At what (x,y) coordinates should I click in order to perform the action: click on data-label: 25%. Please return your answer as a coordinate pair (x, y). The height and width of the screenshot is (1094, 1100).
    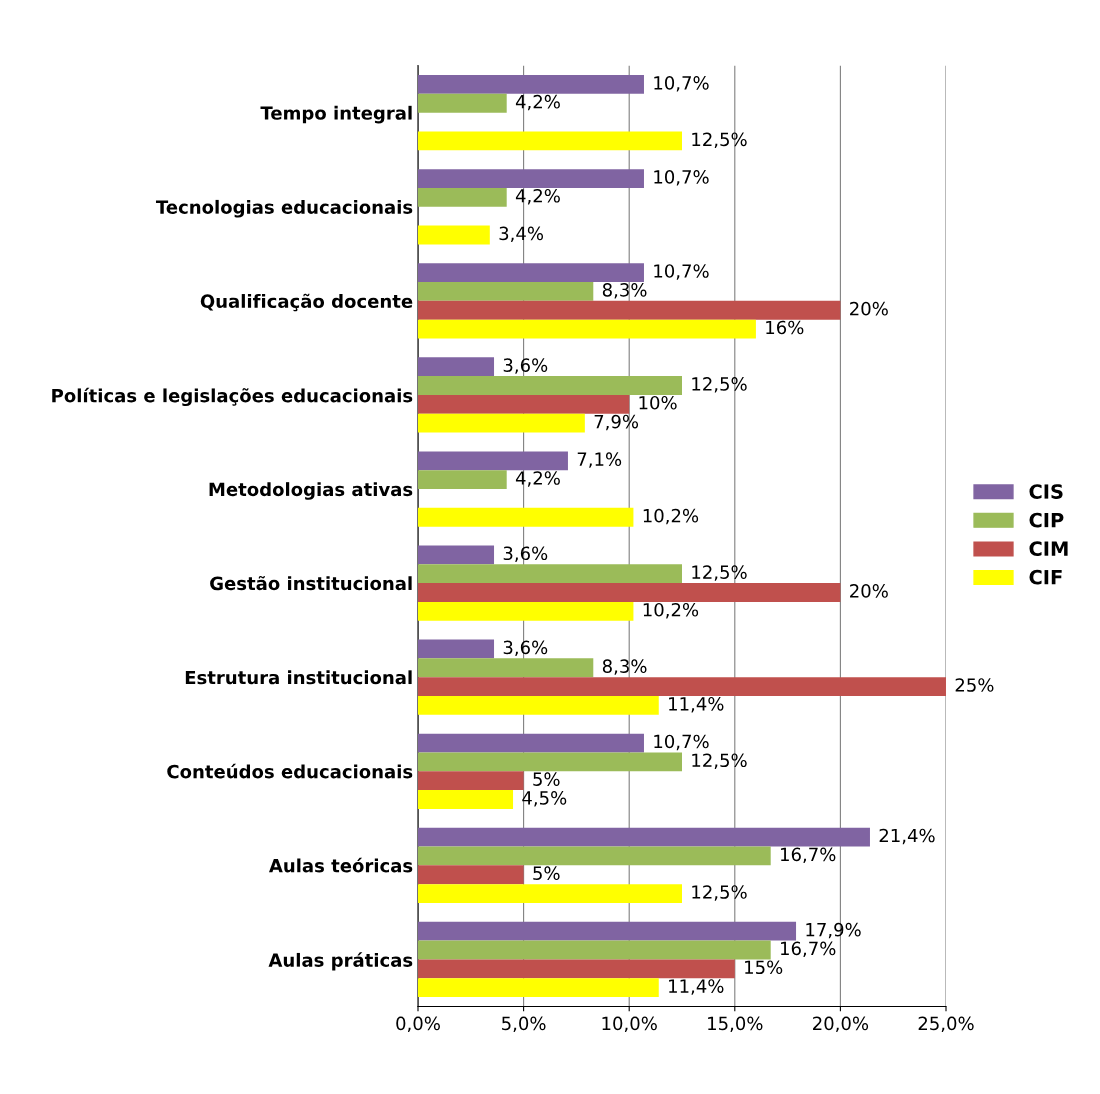
    Looking at the image, I should click on (974, 685).